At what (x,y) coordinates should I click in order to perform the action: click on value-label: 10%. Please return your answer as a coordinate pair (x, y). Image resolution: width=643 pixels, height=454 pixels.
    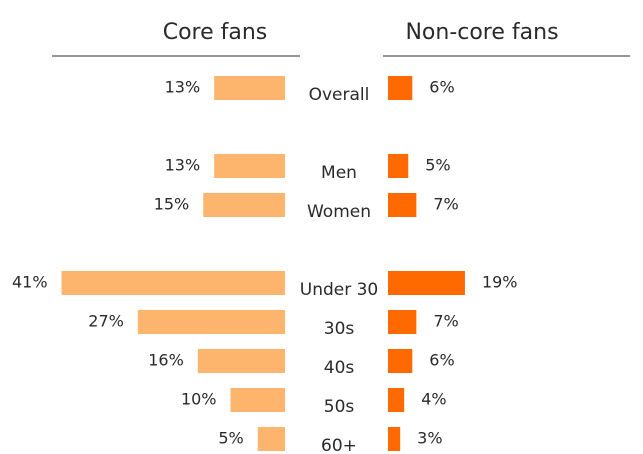
    Looking at the image, I should click on (199, 399).